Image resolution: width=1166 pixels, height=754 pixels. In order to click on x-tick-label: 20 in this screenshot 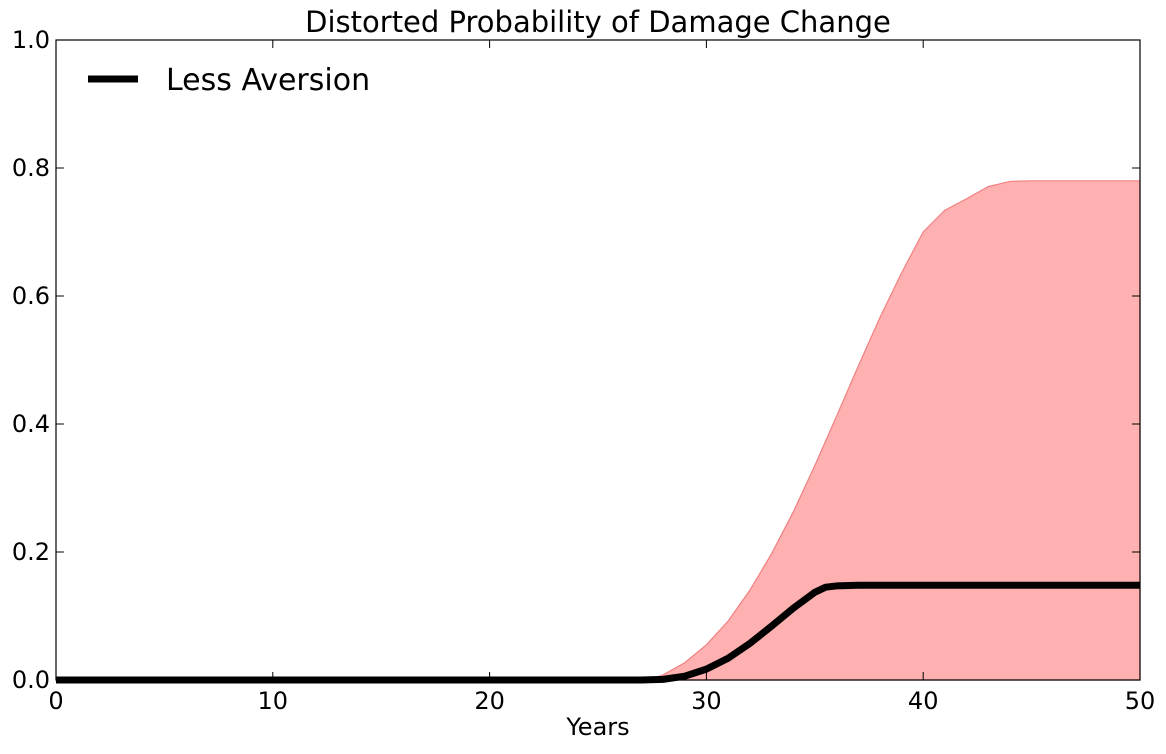, I will do `click(489, 701)`.